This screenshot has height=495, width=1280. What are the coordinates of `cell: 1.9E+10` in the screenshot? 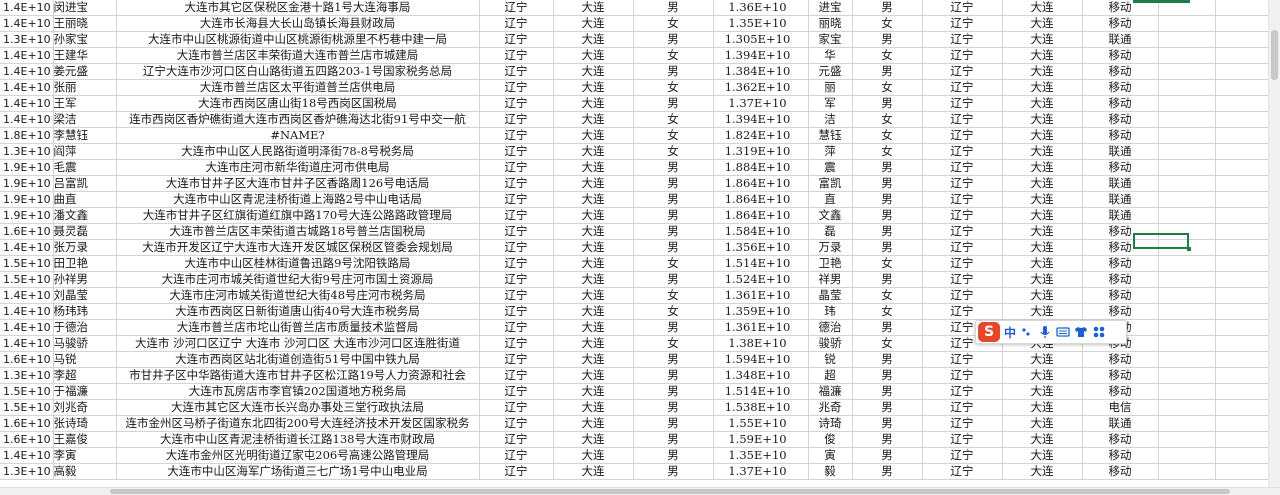 It's located at (27, 215).